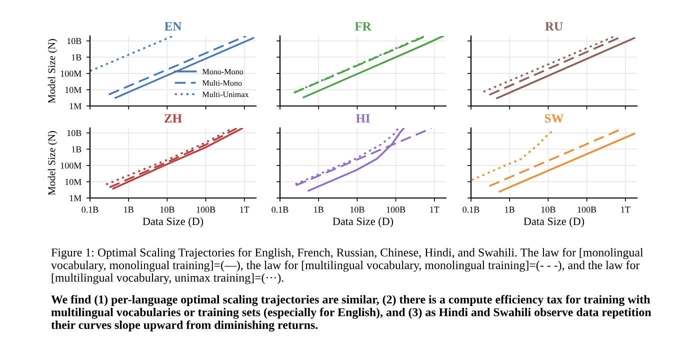  Describe the element at coordinates (554, 26) in the screenshot. I see `chart-title: RU` at that location.